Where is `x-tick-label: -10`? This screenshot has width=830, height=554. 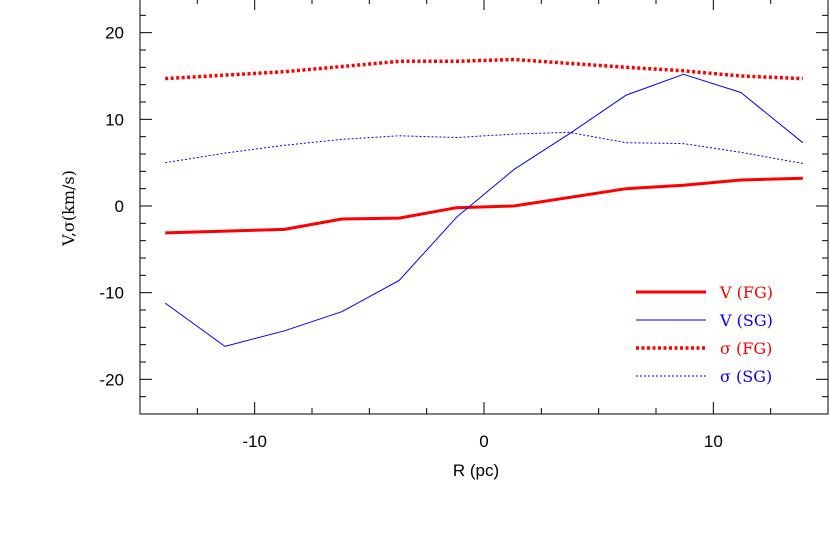
x-tick-label: -10 is located at coordinates (254, 441).